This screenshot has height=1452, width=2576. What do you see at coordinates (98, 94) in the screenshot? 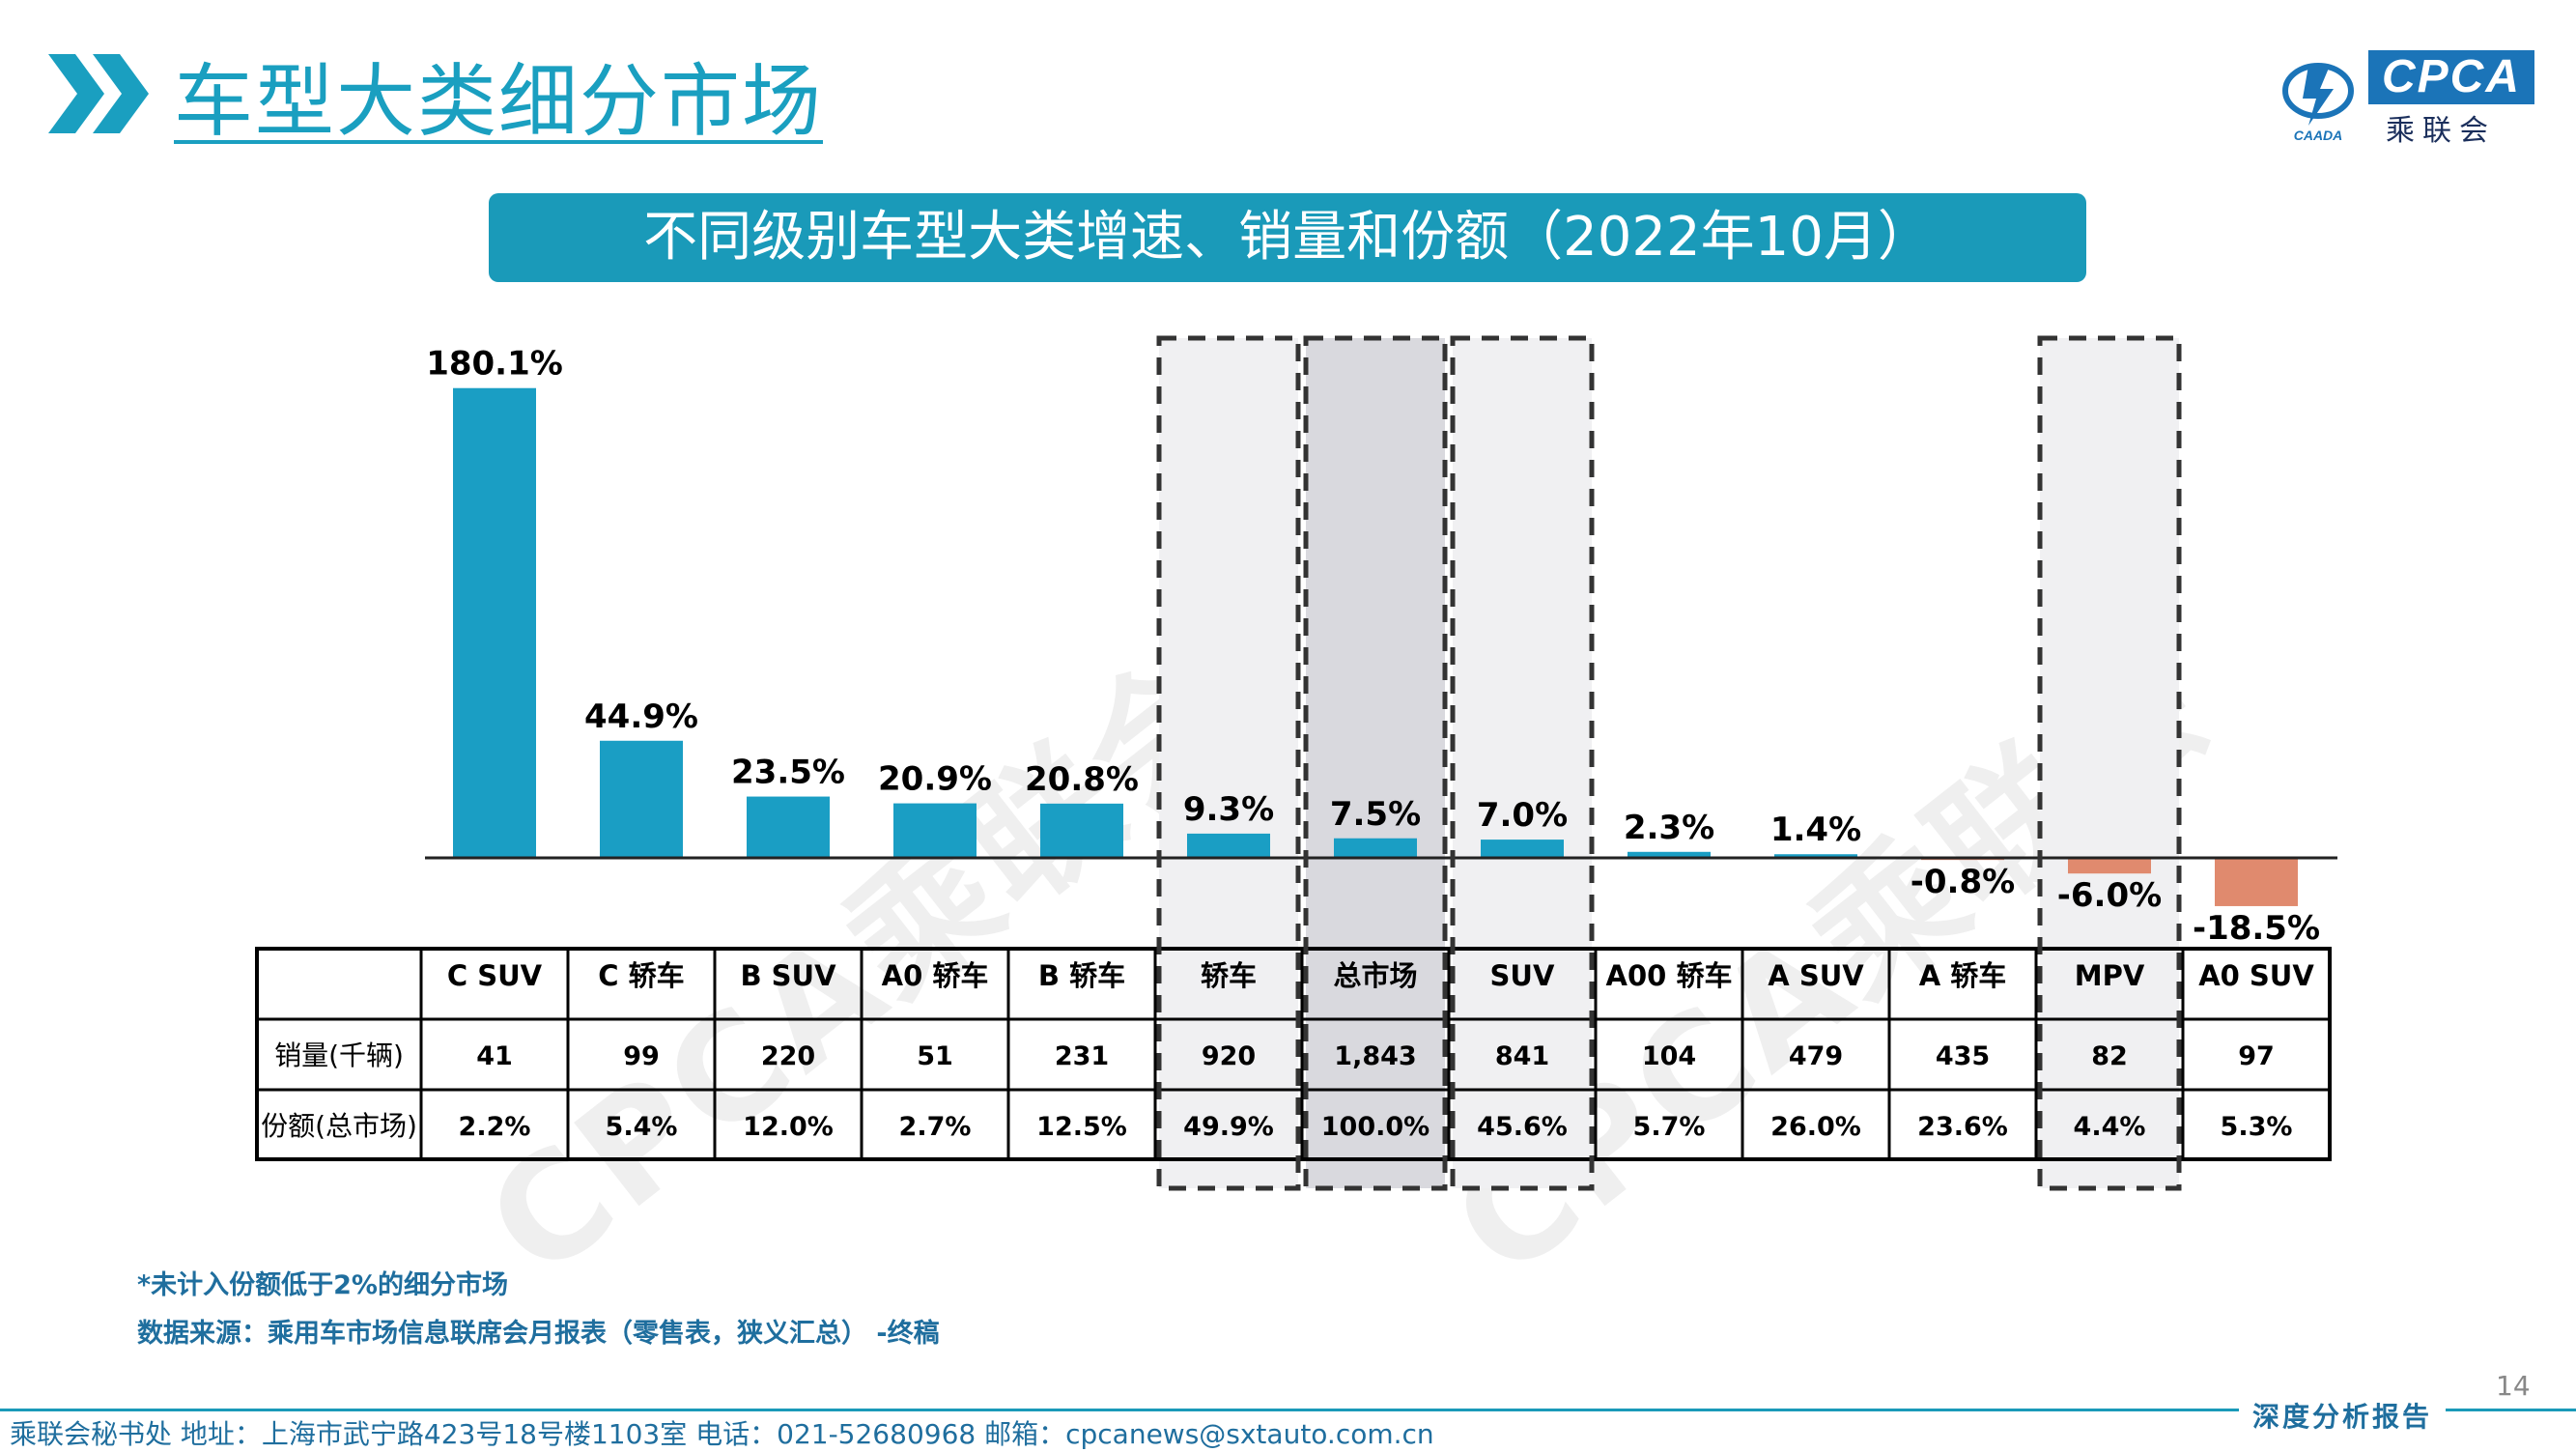
I see `chevron-icon` at bounding box center [98, 94].